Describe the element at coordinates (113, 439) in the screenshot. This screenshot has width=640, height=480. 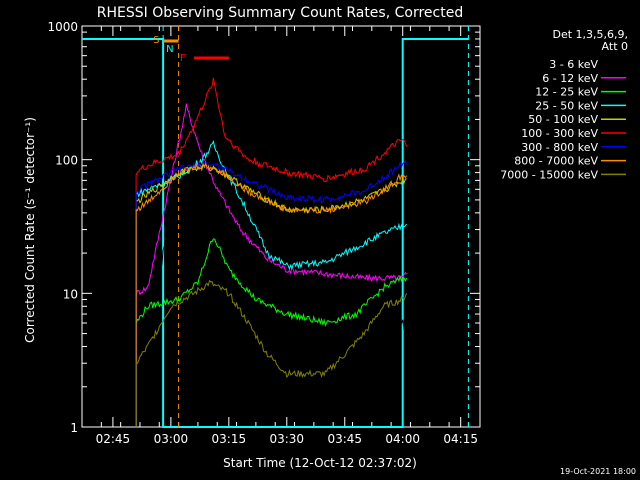
I see `x-tick-label: 02:45` at that location.